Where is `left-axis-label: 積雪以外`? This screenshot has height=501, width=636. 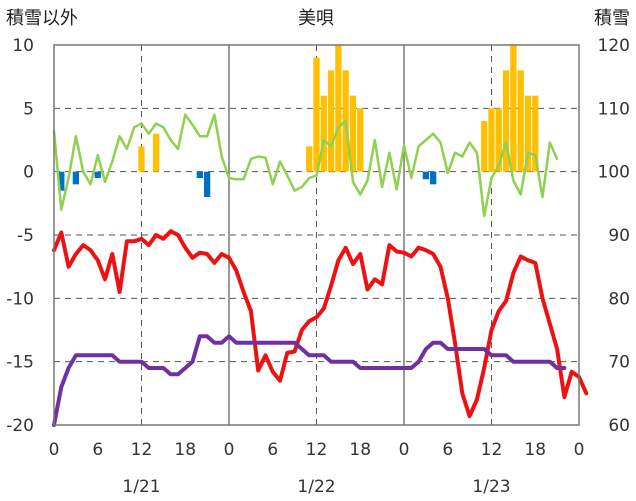
left-axis-label: 積雪以外 is located at coordinates (42, 18).